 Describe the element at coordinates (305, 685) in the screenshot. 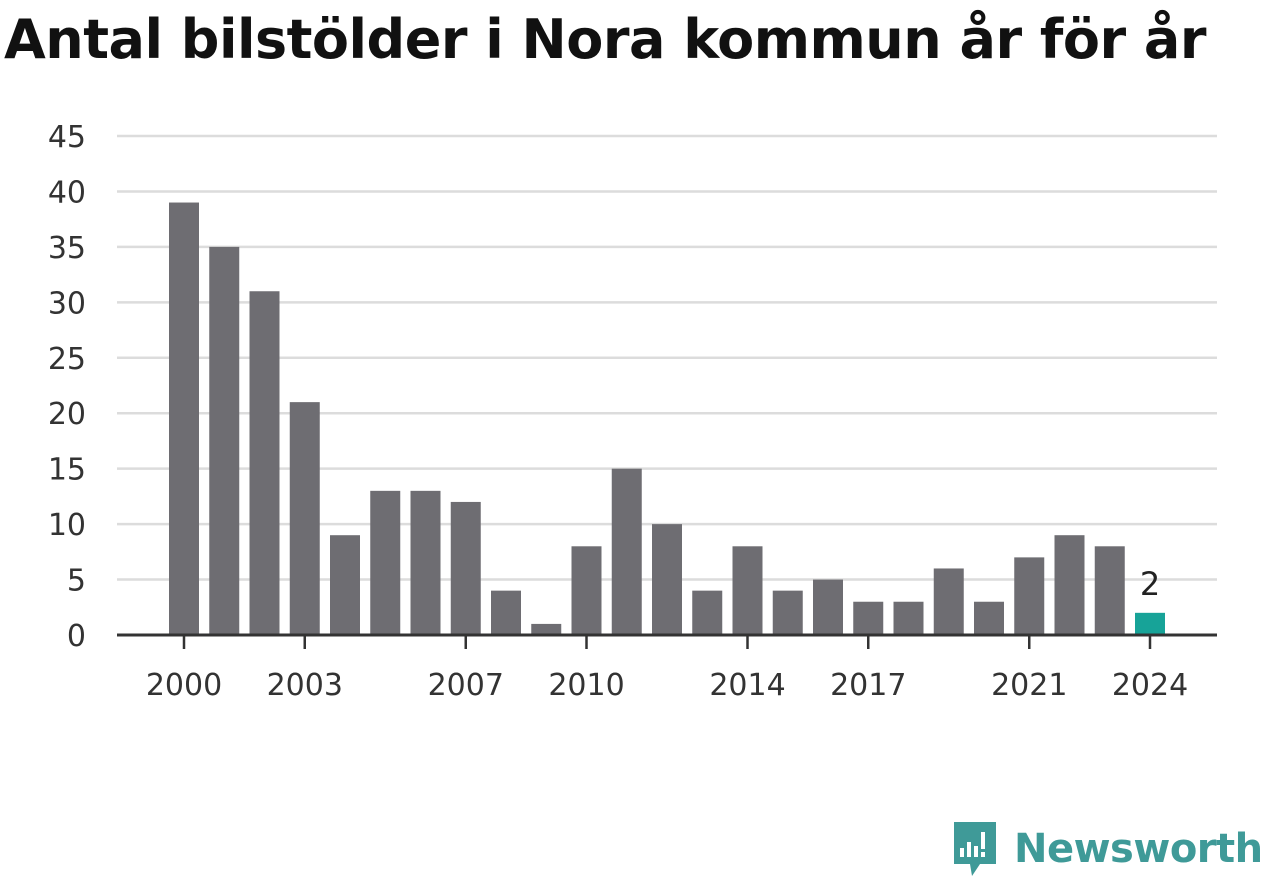

I see `x-tick-label-2003: 2003` at that location.